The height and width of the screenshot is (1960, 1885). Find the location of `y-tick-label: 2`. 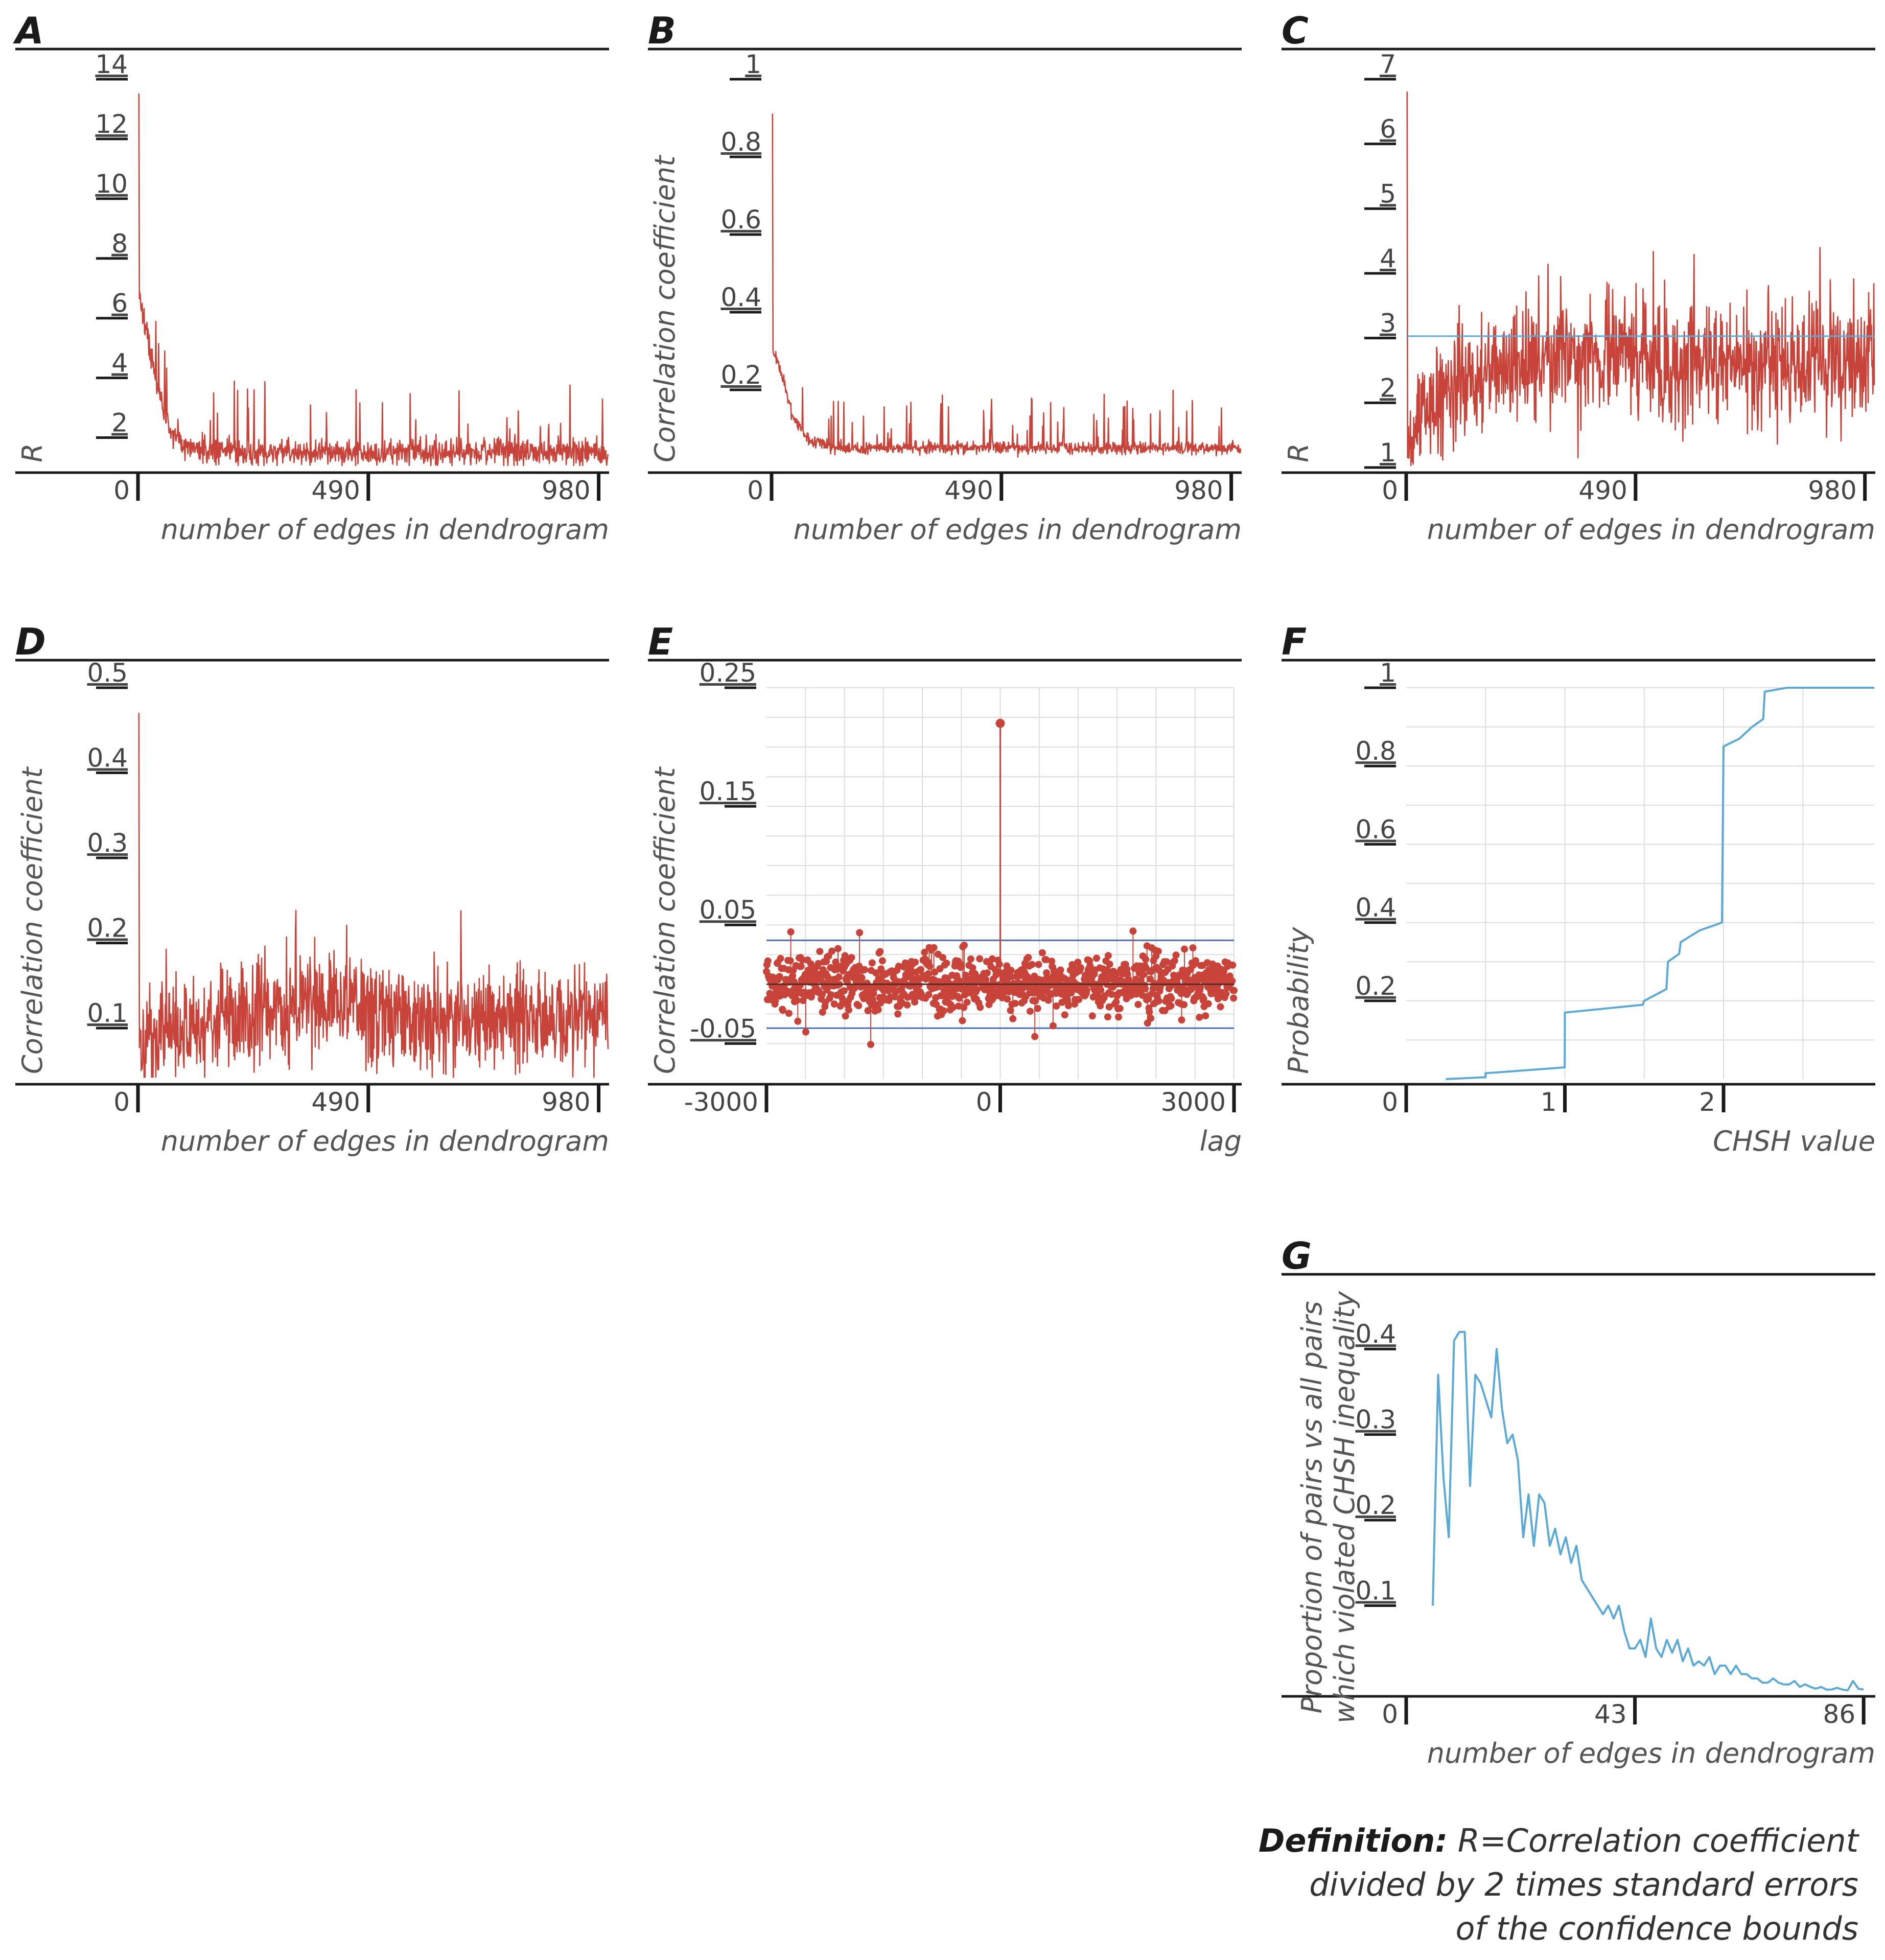

y-tick-label: 2 is located at coordinates (1388, 388).